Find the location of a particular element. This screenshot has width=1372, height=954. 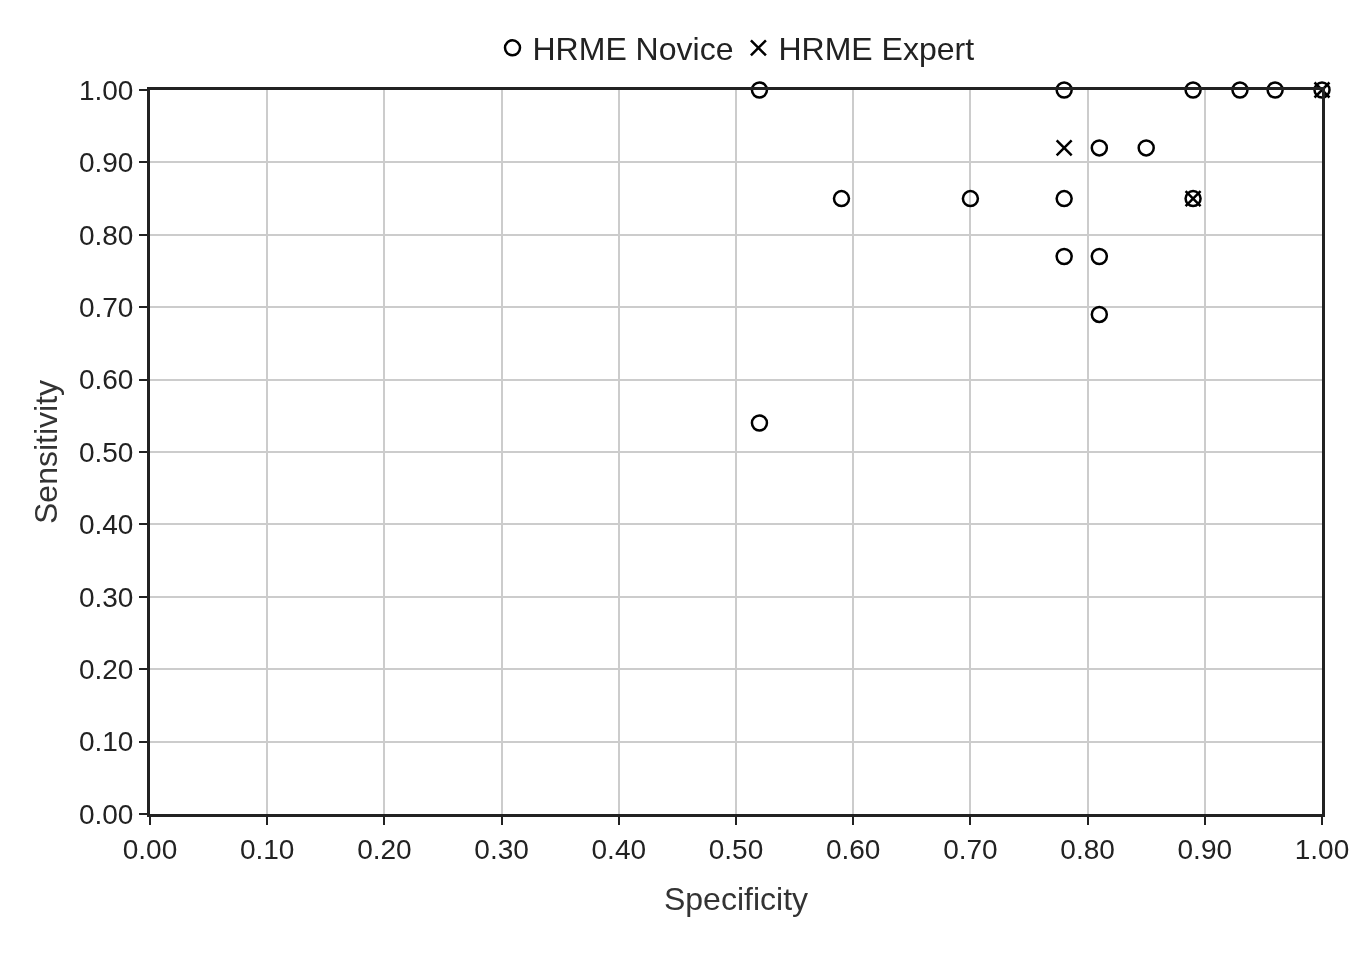

y-tick-label: 0.60 is located at coordinates (106, 380).